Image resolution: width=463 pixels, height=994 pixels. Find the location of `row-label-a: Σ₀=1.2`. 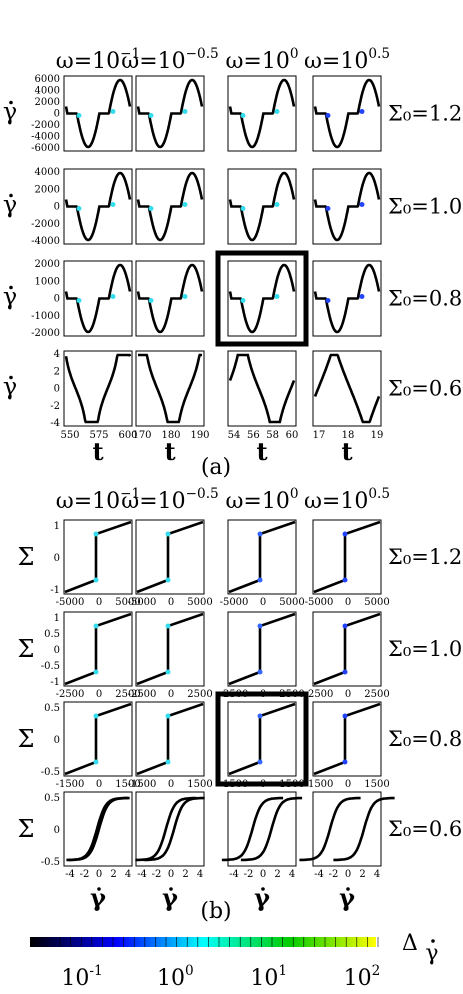

row-label-a: Σ₀=1.2 is located at coordinates (425, 114).